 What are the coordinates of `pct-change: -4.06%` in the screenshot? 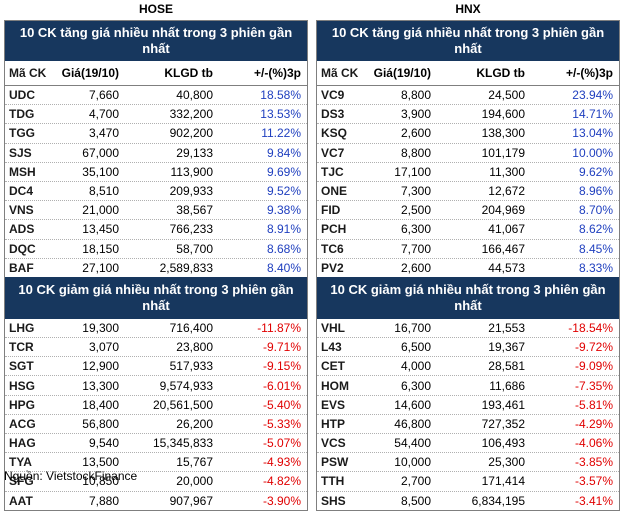 It's located at (593, 443).